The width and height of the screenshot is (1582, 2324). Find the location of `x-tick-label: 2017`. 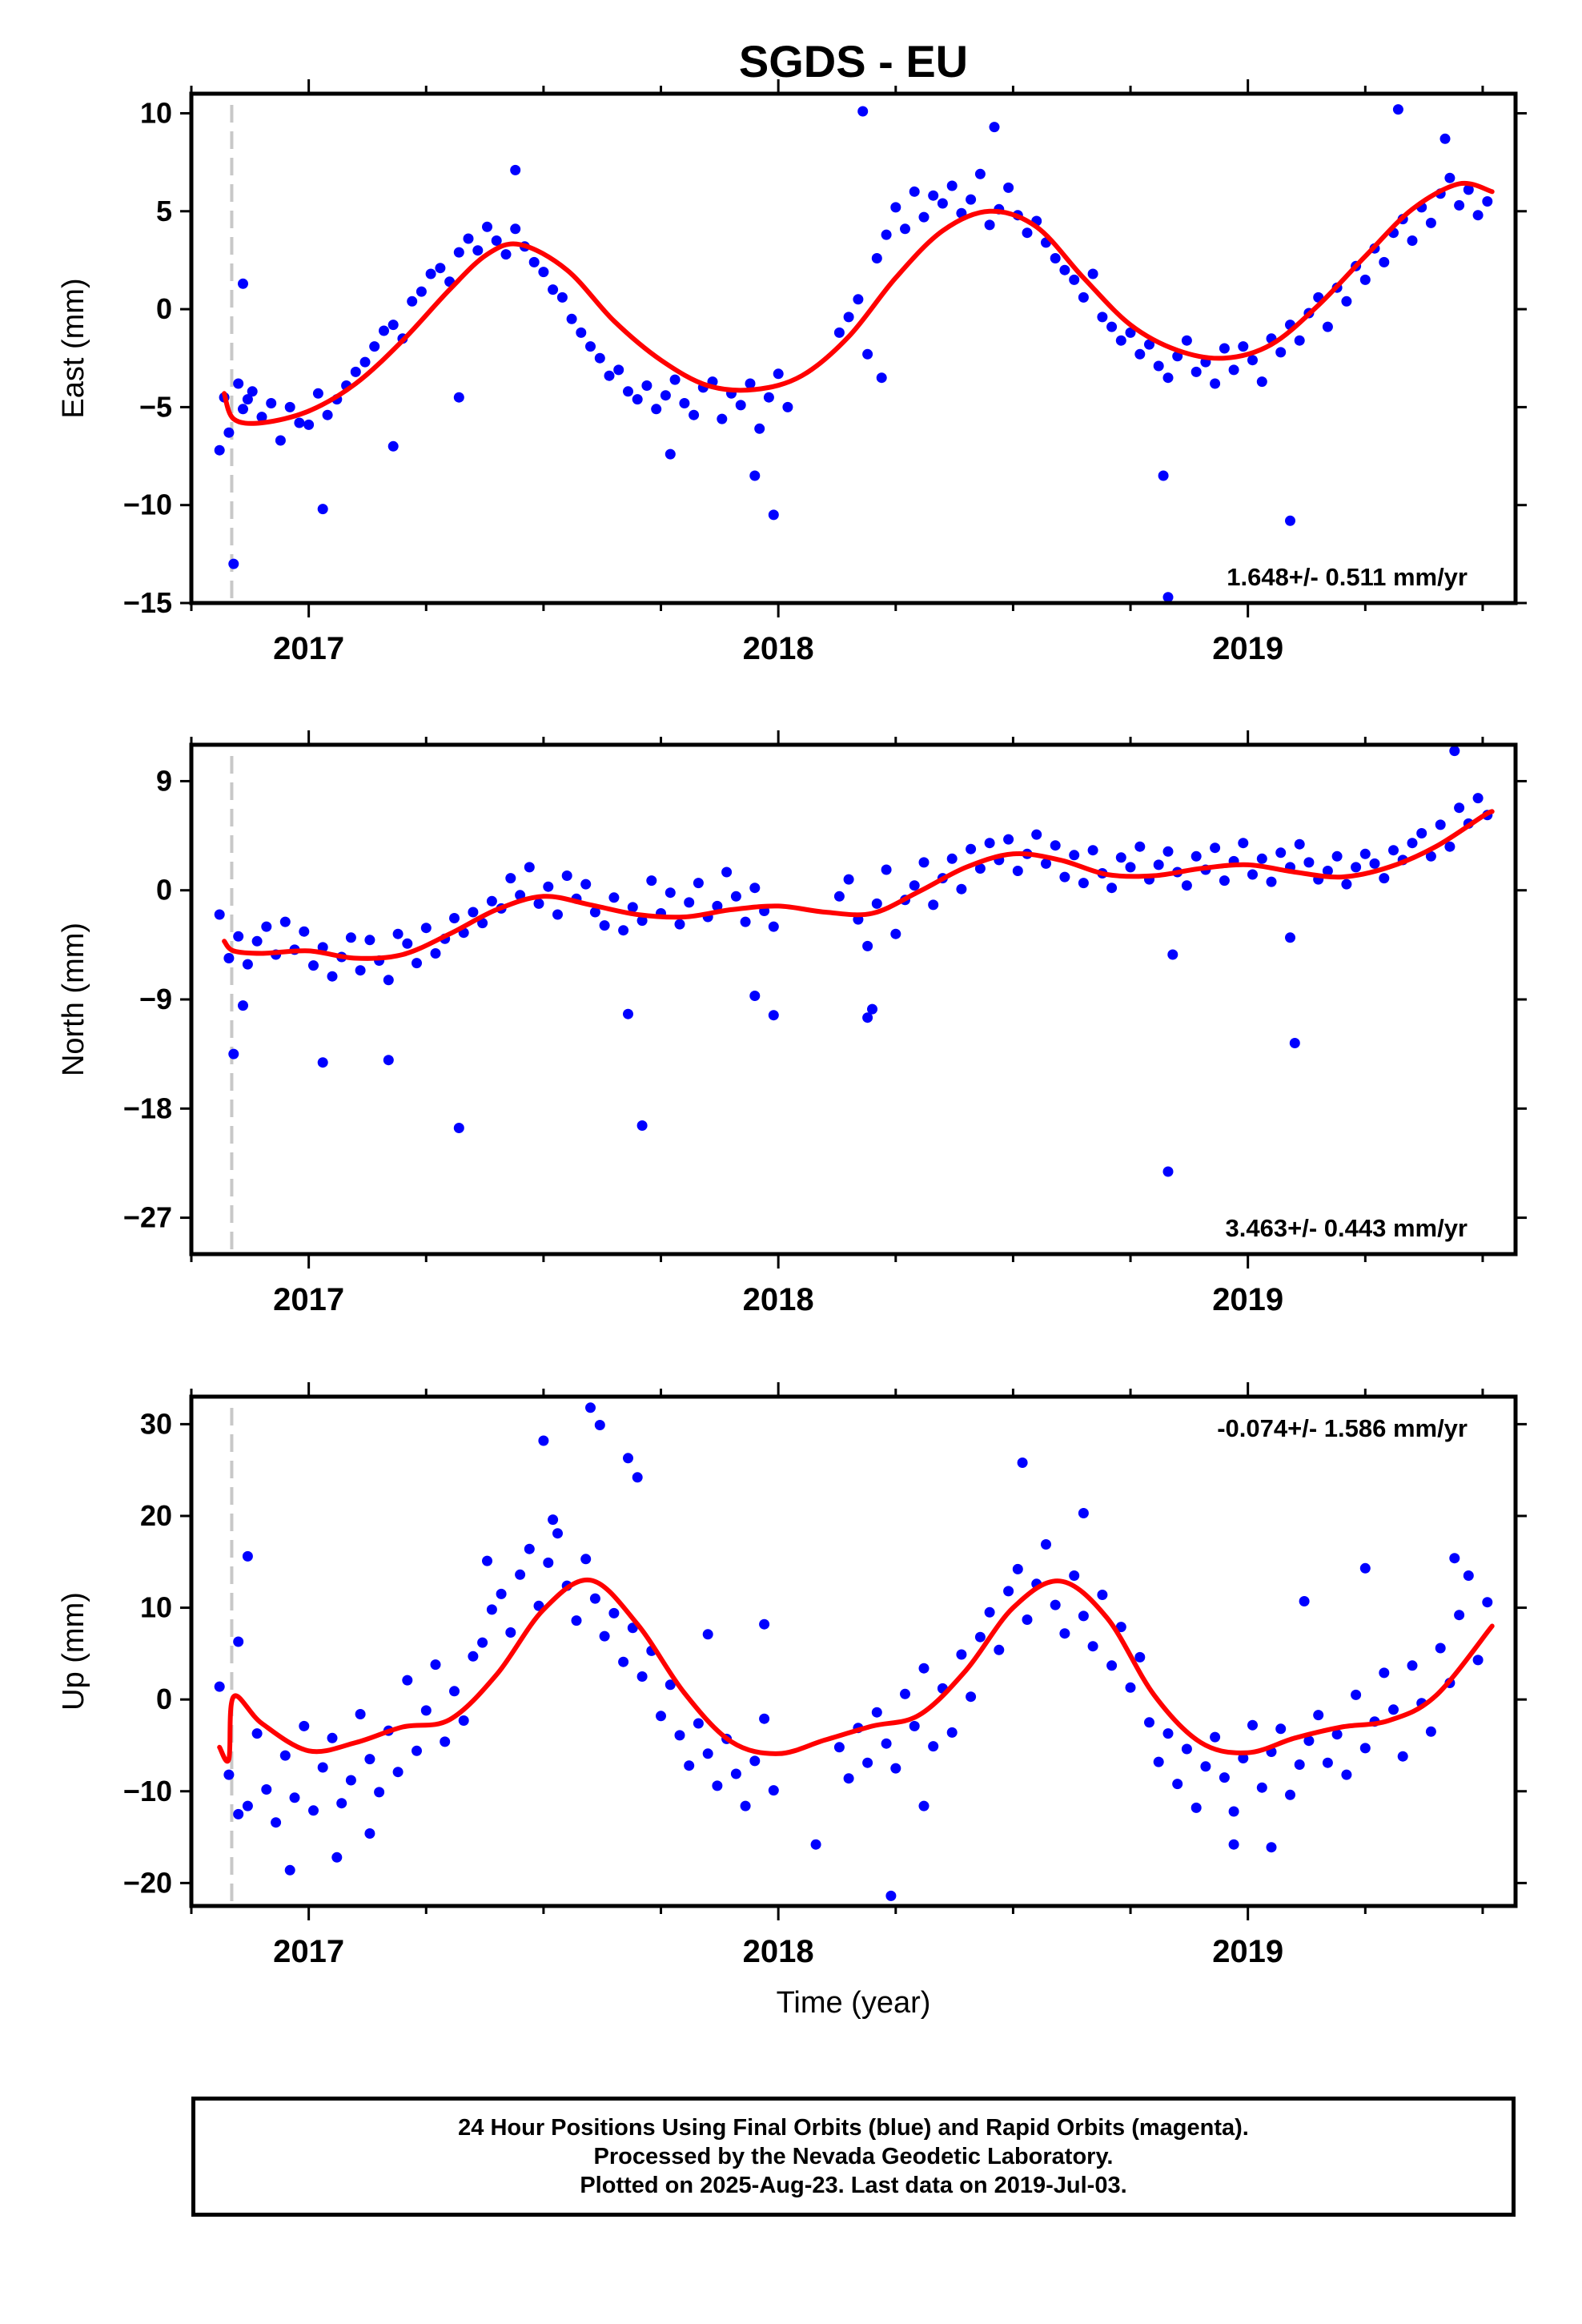

x-tick-label: 2017 is located at coordinates (308, 1951).